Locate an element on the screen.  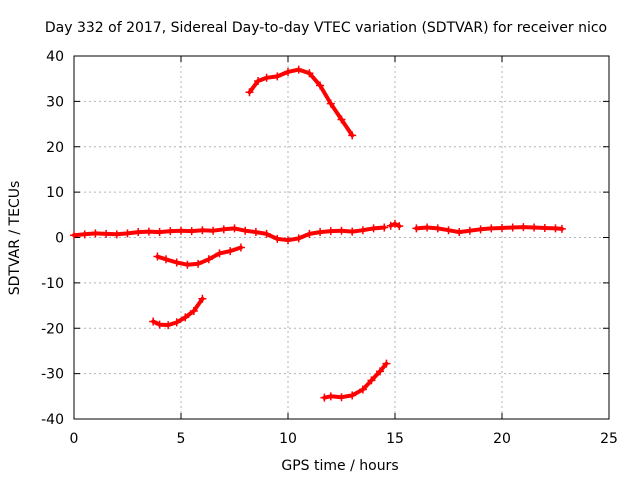
series-arc-evening-peak is located at coordinates (301, 102).